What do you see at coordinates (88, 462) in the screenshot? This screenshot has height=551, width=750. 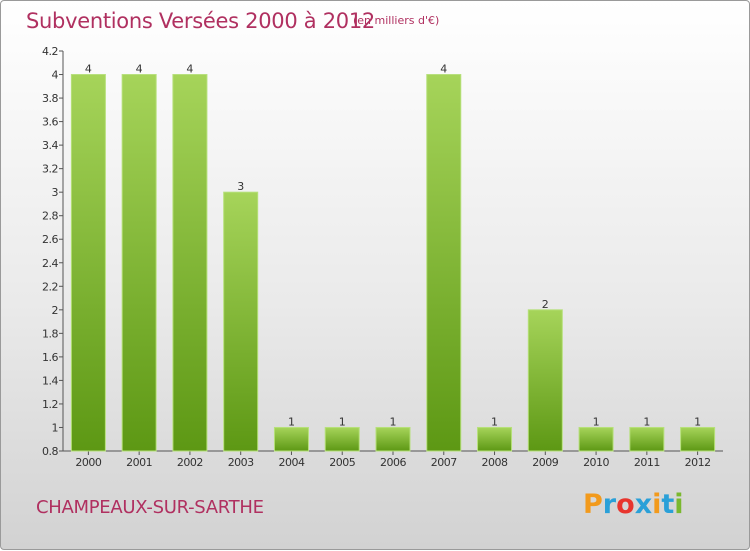 I see `x-tick-label: 2000` at bounding box center [88, 462].